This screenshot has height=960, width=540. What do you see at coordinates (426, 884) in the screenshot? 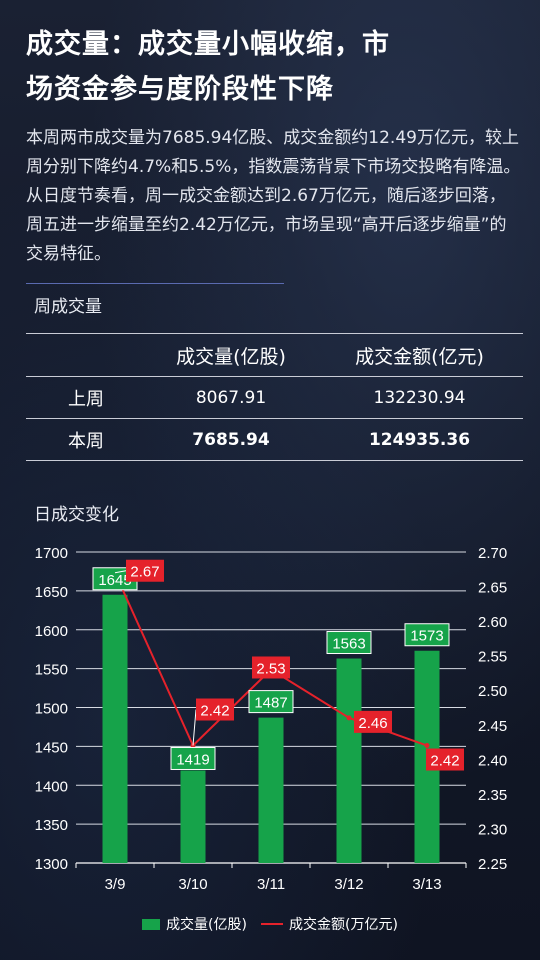
I see `x-tick-label: 3/13` at bounding box center [426, 884].